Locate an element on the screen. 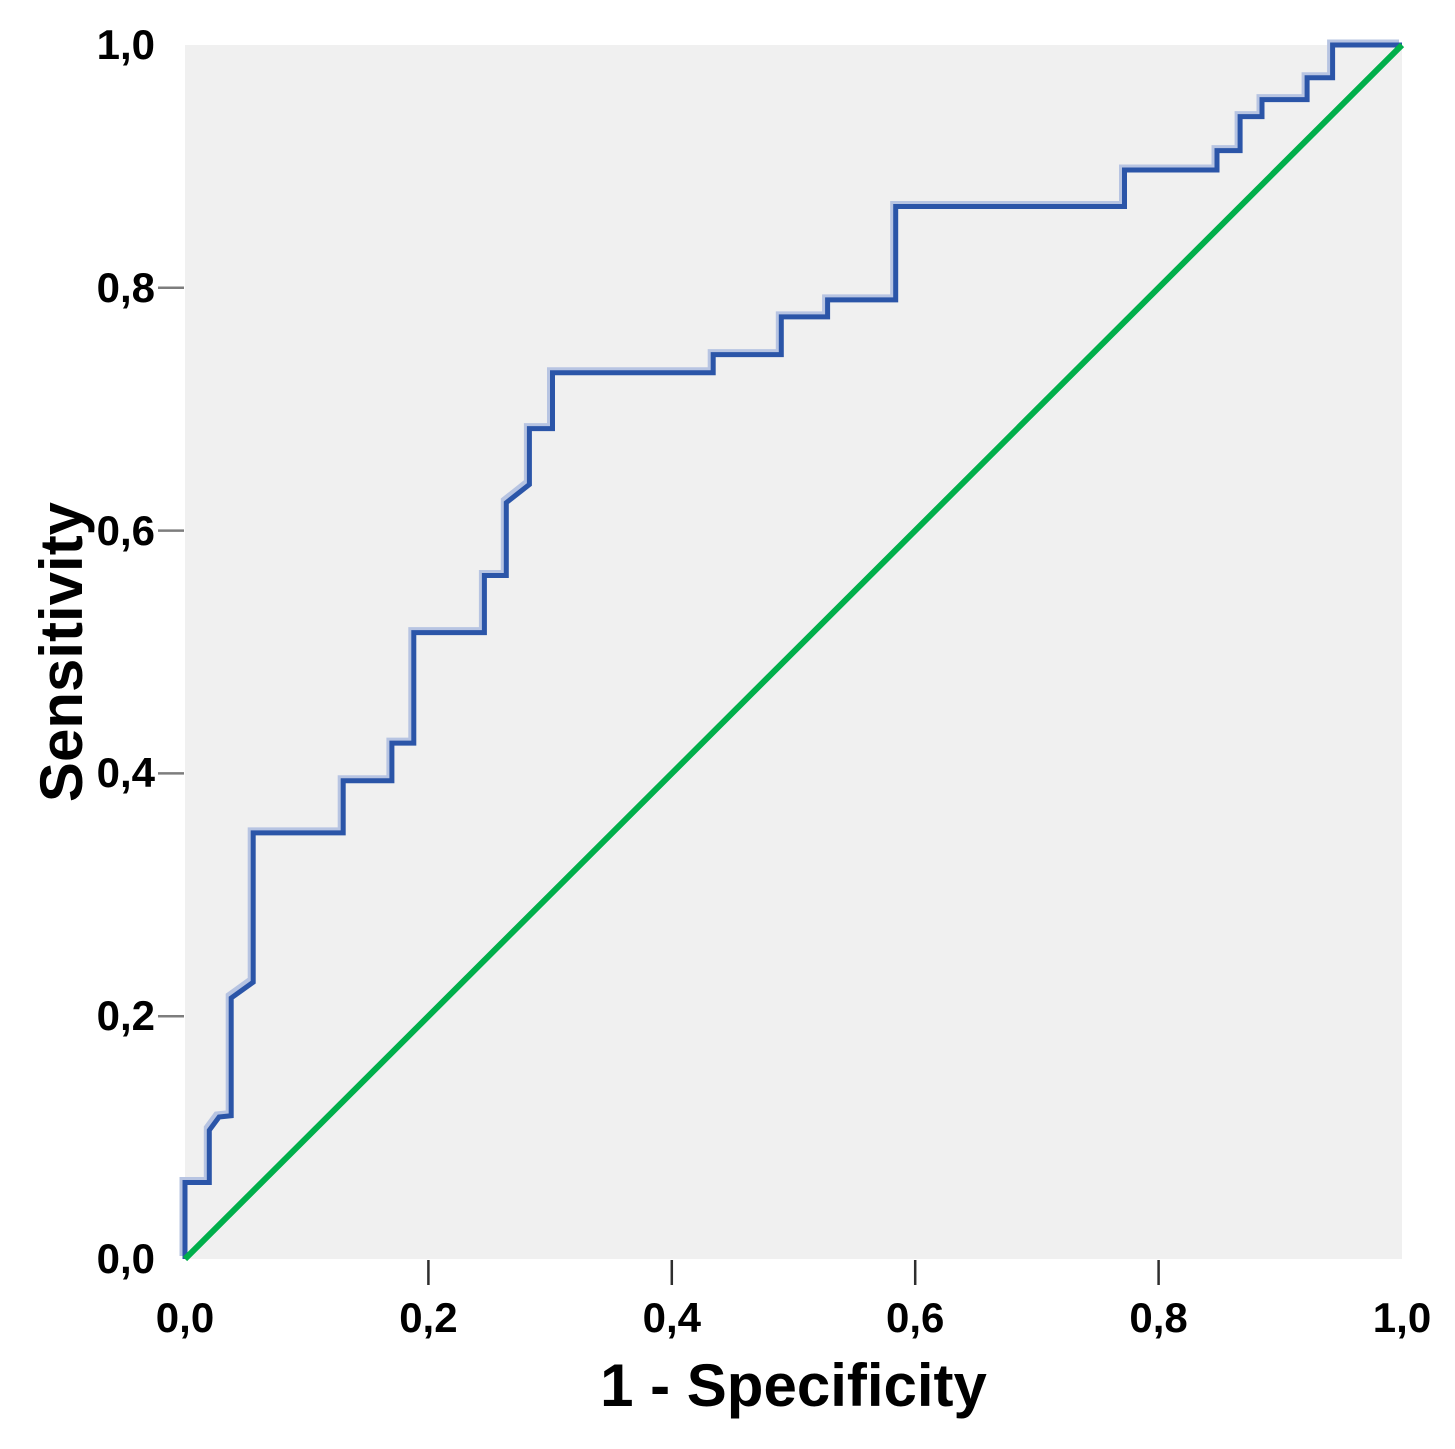 The image size is (1455, 1449). x-tick-label: 1,0 is located at coordinates (1402, 1317).